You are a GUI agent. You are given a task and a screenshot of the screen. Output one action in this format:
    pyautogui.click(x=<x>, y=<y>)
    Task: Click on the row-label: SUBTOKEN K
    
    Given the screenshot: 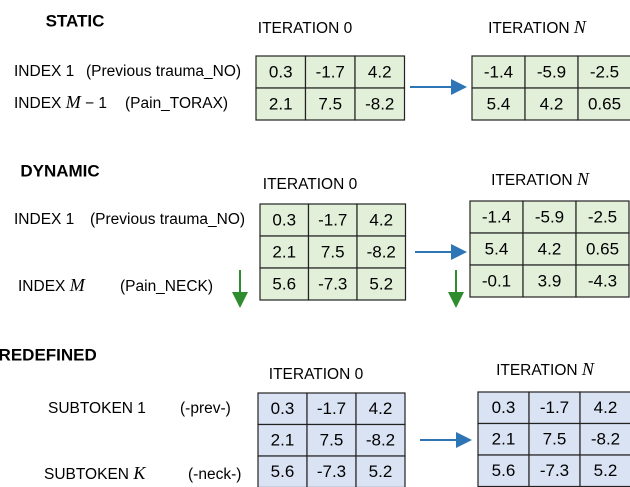 What is the action you would take?
    pyautogui.click(x=95, y=473)
    